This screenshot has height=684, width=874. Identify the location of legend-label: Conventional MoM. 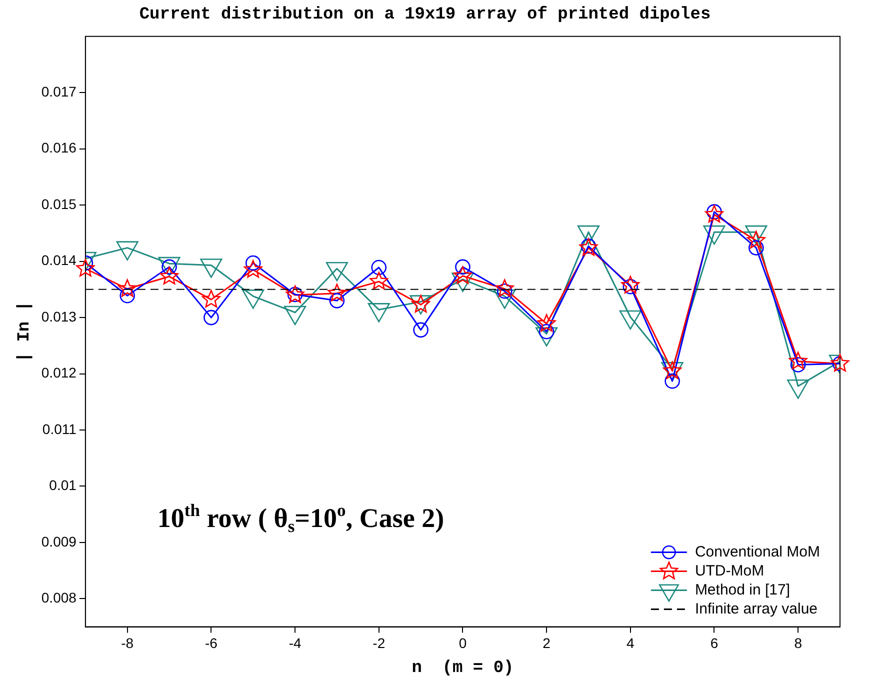
(757, 551).